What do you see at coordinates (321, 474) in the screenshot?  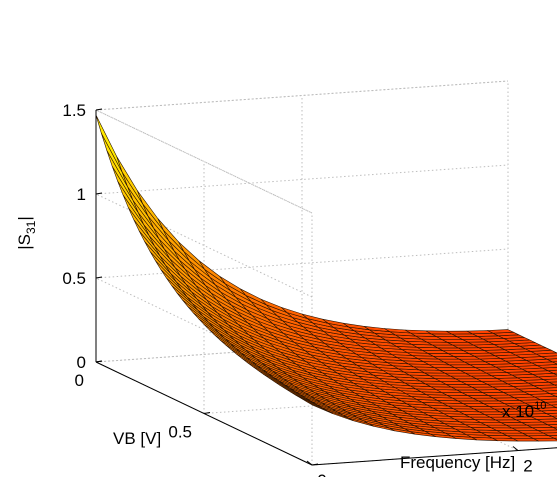 I see `x-tick-label: 0` at bounding box center [321, 474].